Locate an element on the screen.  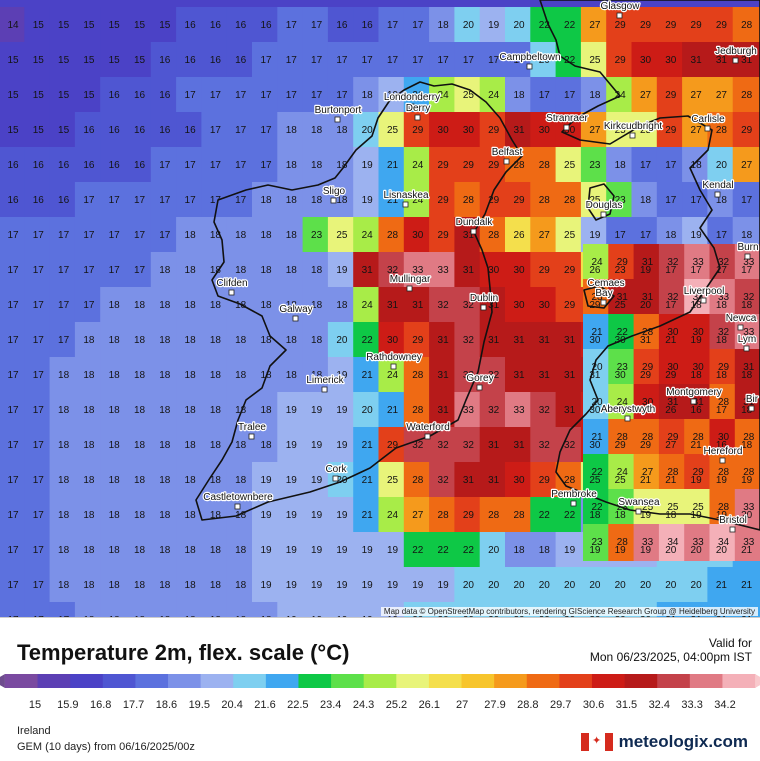
grid-value: 31 is located at coordinates (494, 445).